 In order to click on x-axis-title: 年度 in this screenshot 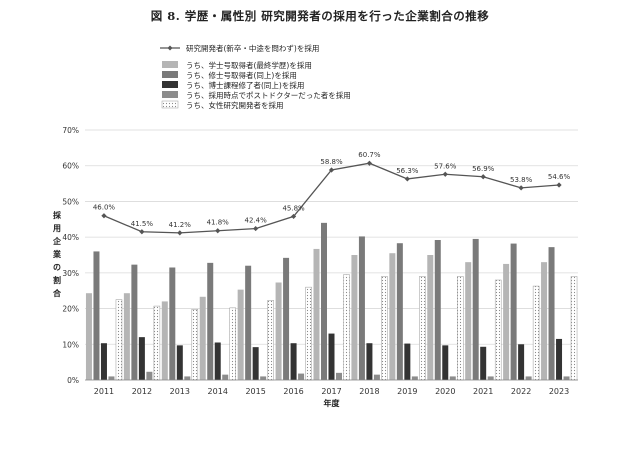, I will do `click(332, 403)`.